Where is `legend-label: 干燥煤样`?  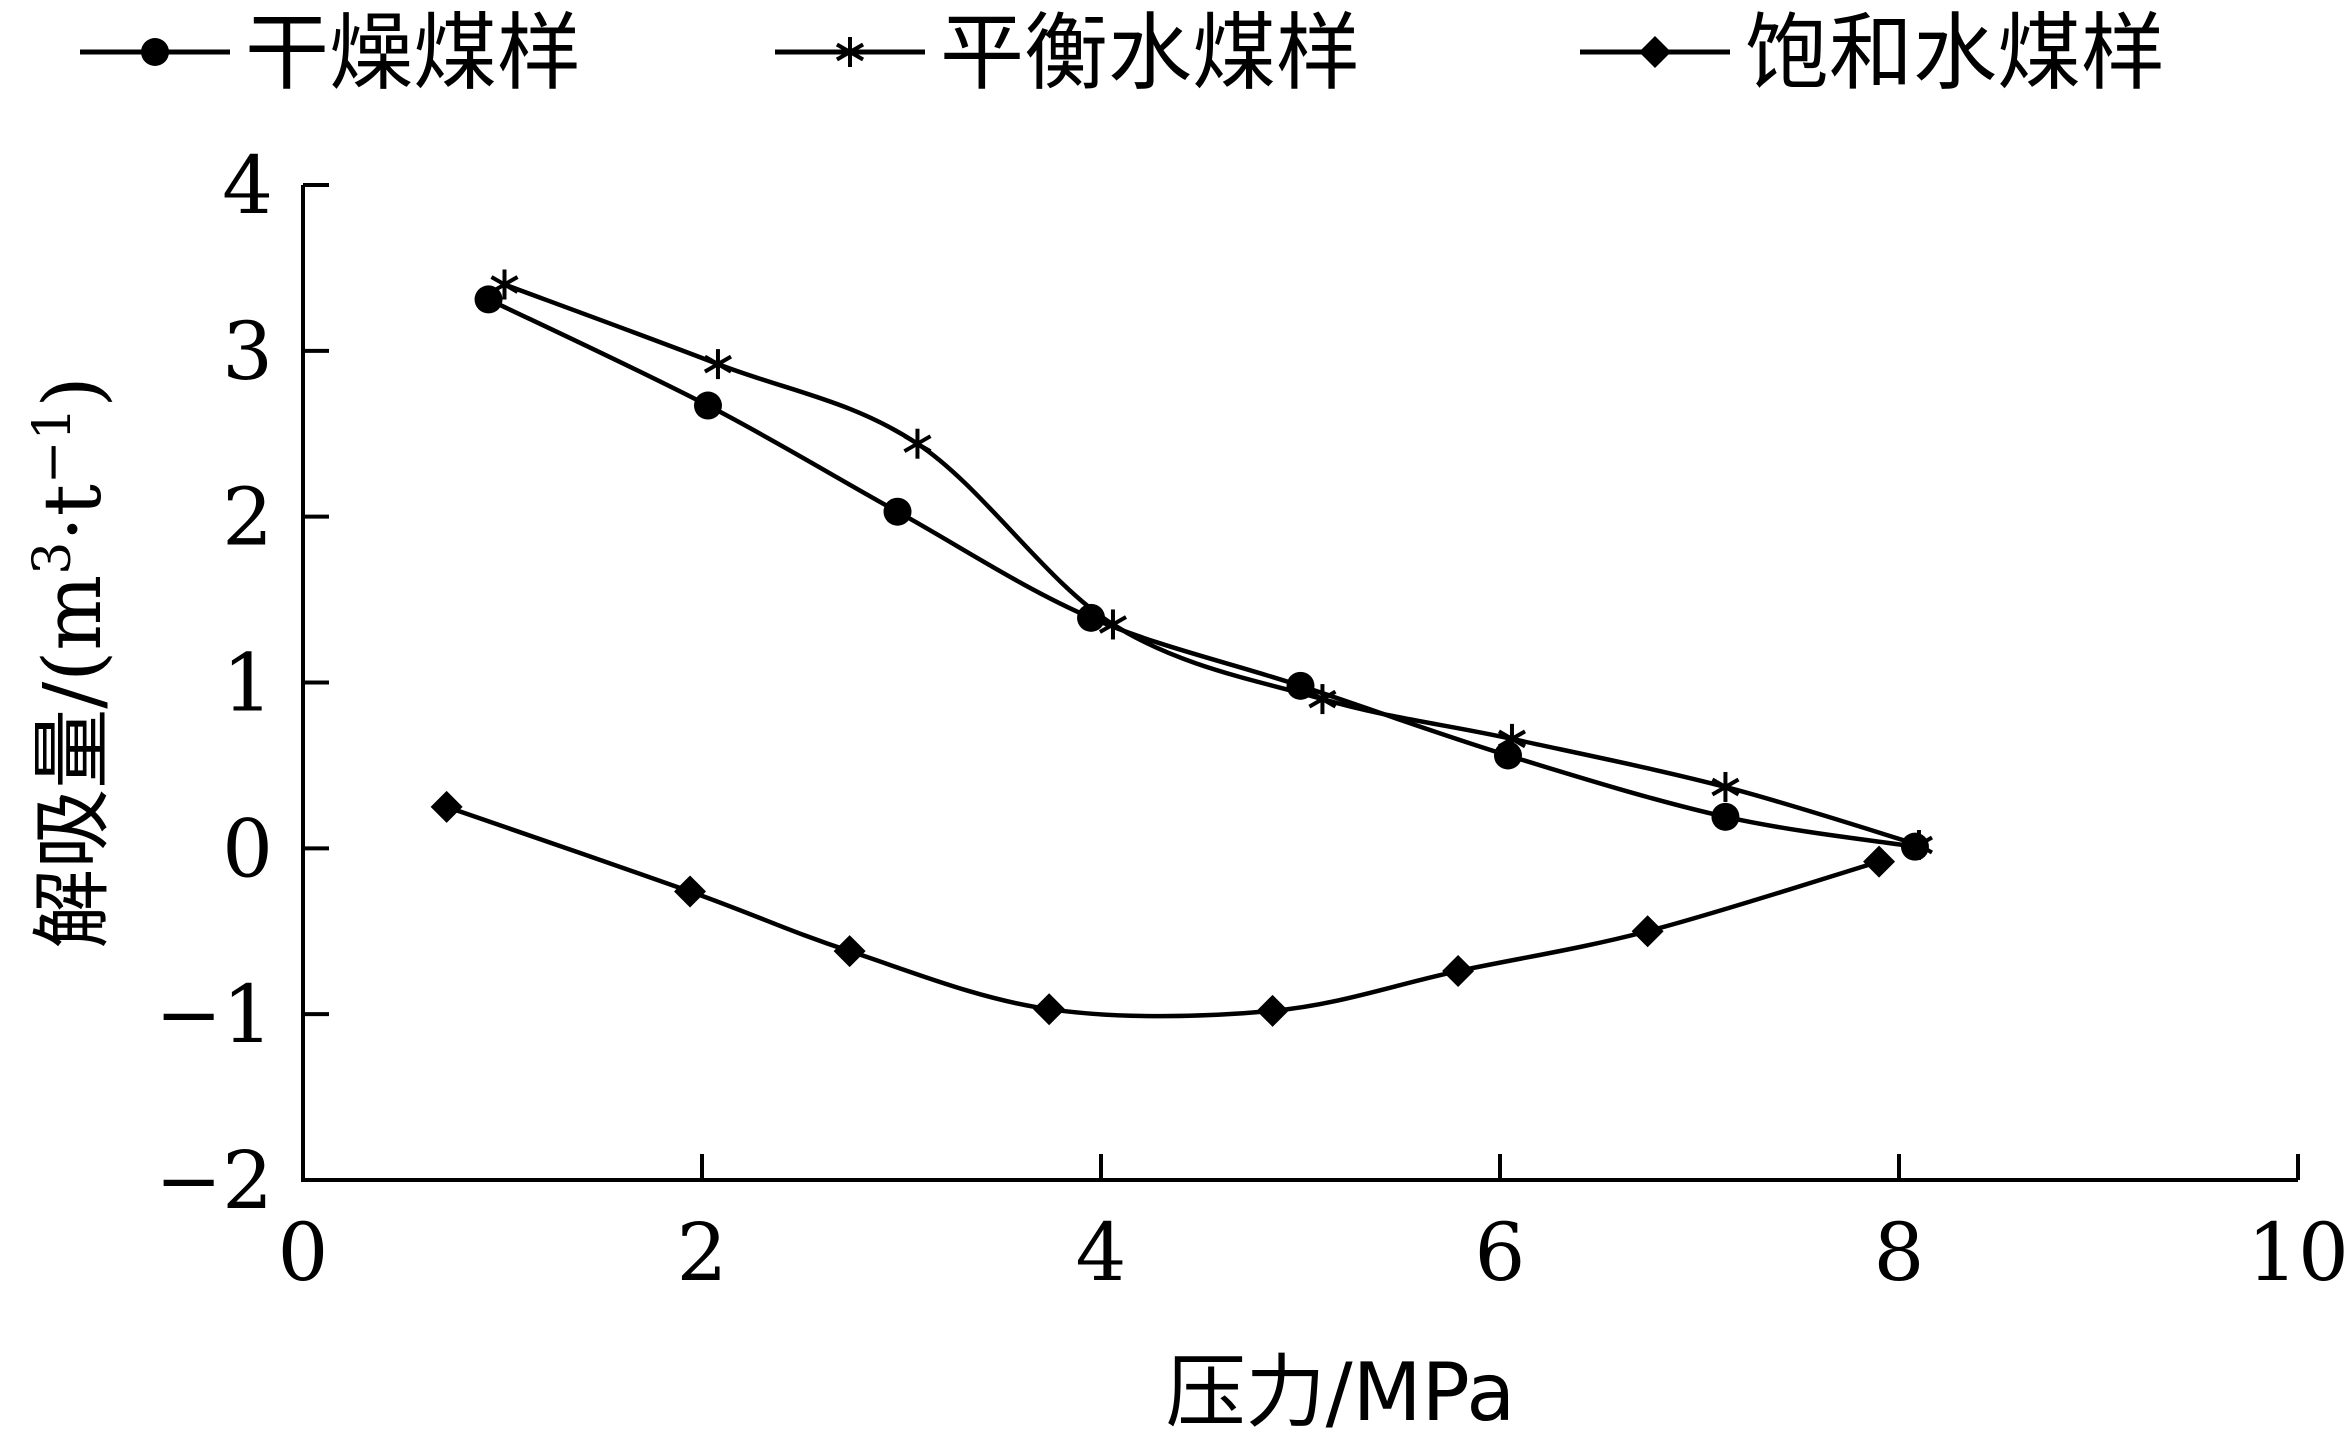 legend-label: 干燥煤样 is located at coordinates (413, 53).